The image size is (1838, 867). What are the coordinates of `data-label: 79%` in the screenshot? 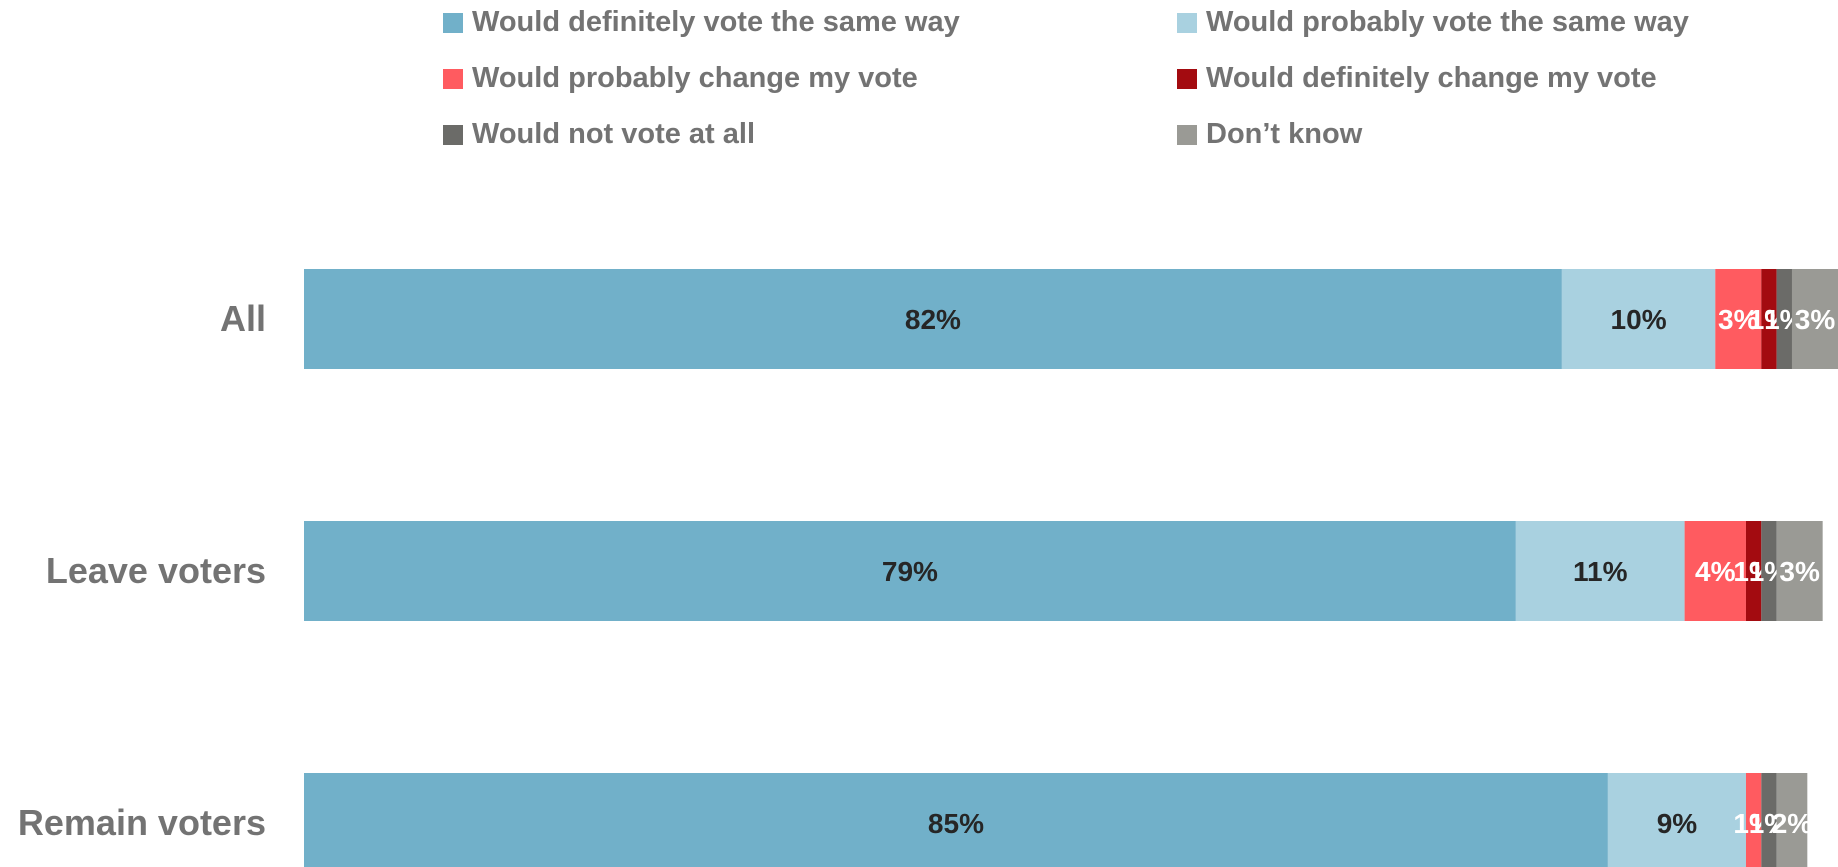 It's located at (910, 571).